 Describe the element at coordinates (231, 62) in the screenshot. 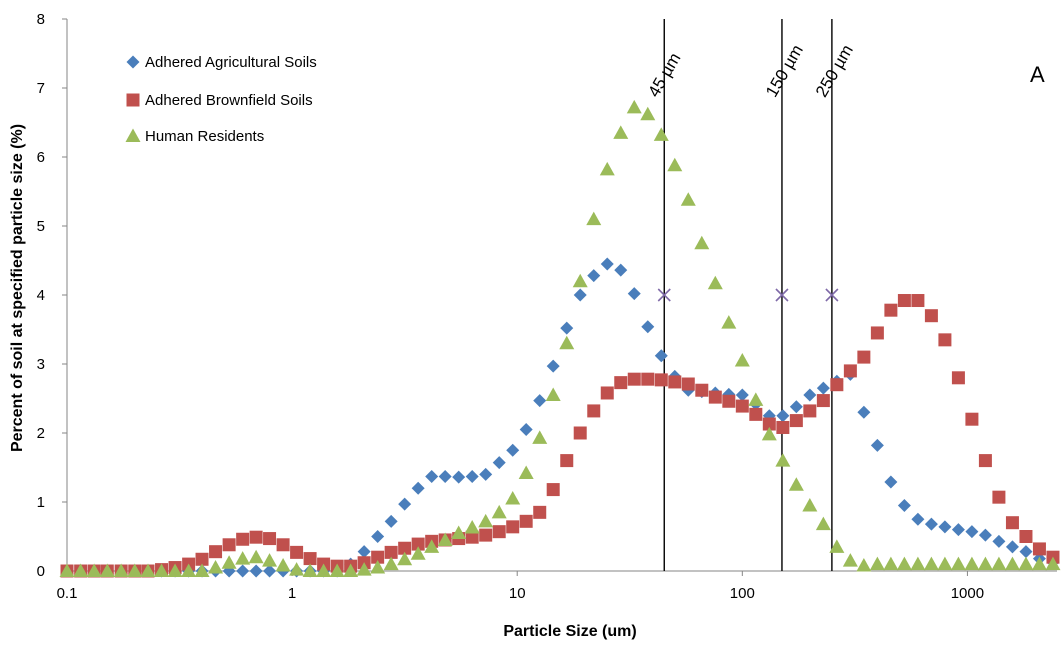

I see `legend-label: Adhered Agricultural Soils` at that location.